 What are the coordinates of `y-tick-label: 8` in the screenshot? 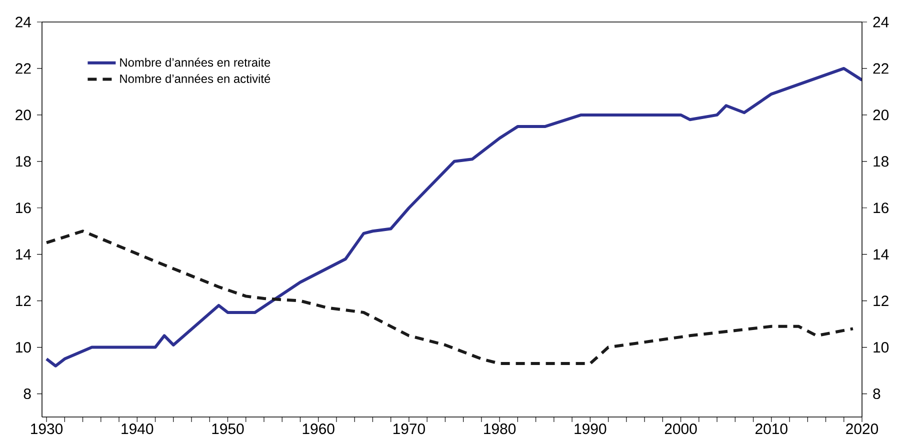 It's located at (27, 394).